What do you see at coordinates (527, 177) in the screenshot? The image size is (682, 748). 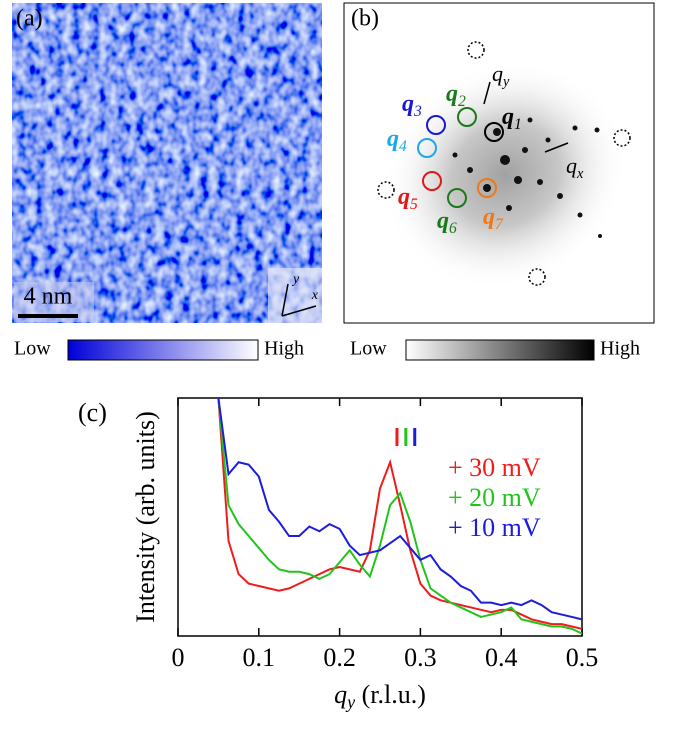 I see `fft-spots` at bounding box center [527, 177].